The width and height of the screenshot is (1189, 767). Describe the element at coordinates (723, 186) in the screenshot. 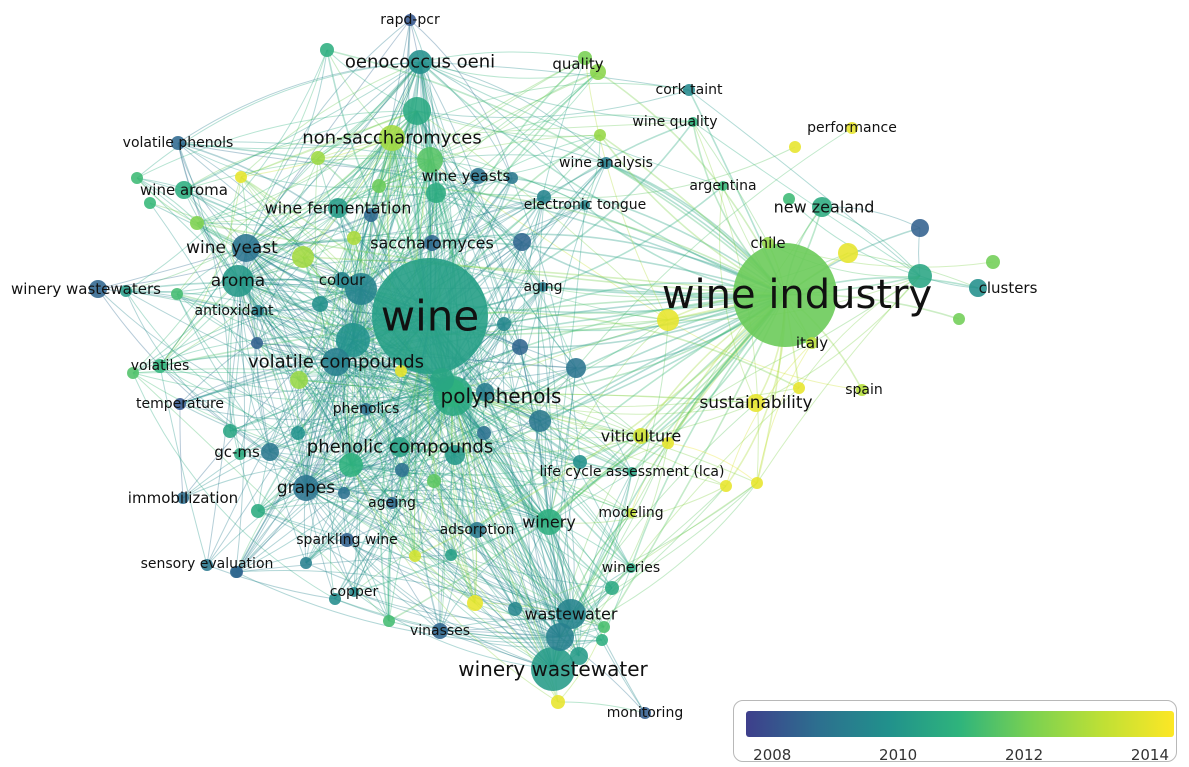

I see `node-argentina` at that location.